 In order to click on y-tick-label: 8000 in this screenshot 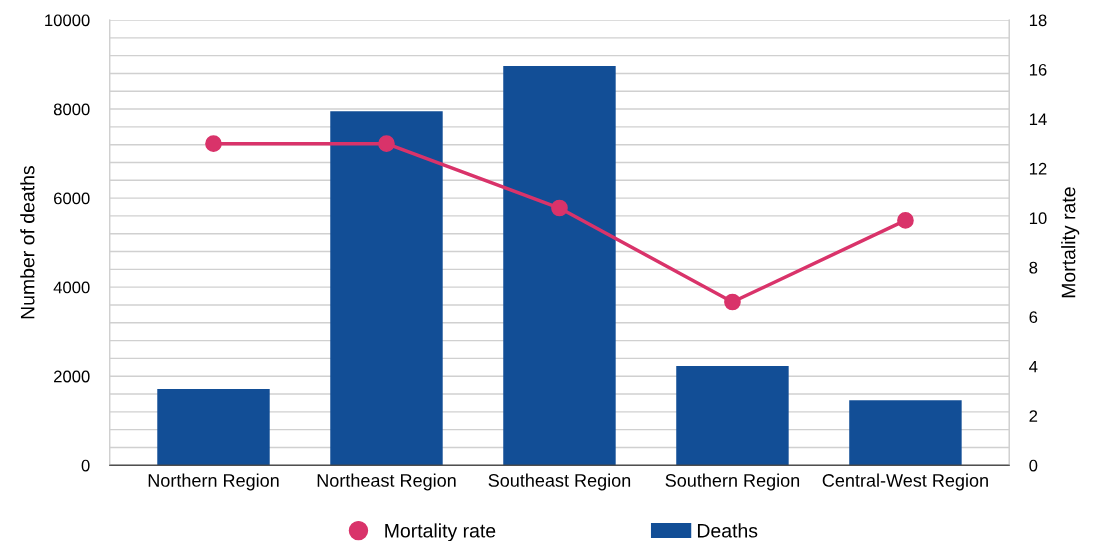, I will do `click(71, 109)`.